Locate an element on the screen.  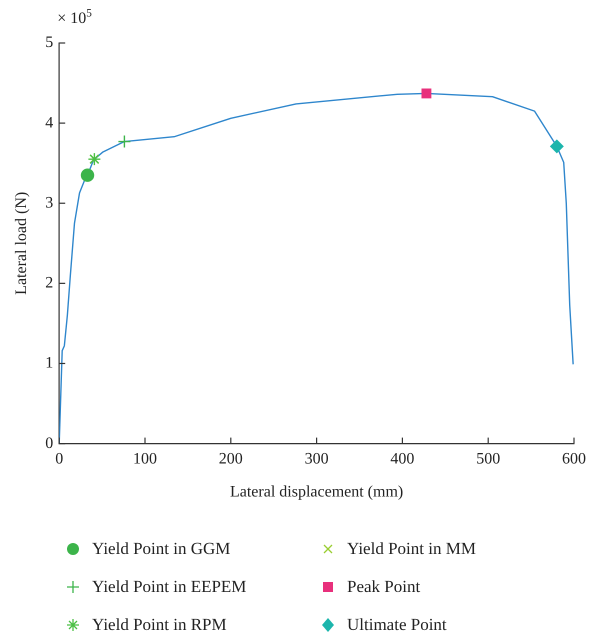
legend-label: Yield Point in GGM is located at coordinates (161, 549).